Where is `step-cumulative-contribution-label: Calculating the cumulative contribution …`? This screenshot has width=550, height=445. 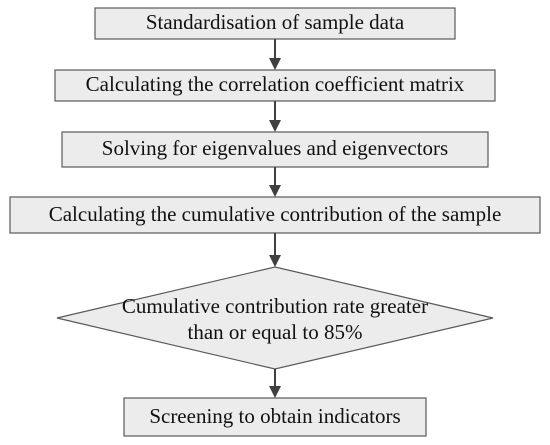 step-cumulative-contribution-label: Calculating the cumulative contribution … is located at coordinates (275, 214).